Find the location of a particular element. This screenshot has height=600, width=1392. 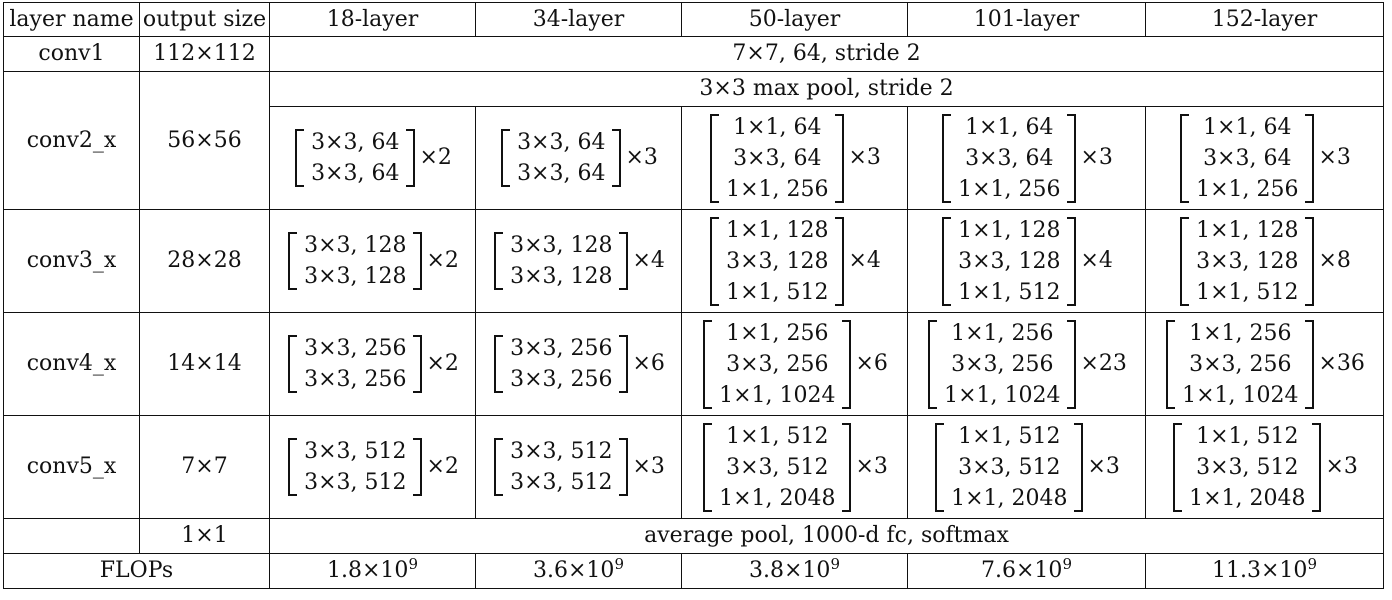

block-multiplier: ×6 is located at coordinates (871, 363).